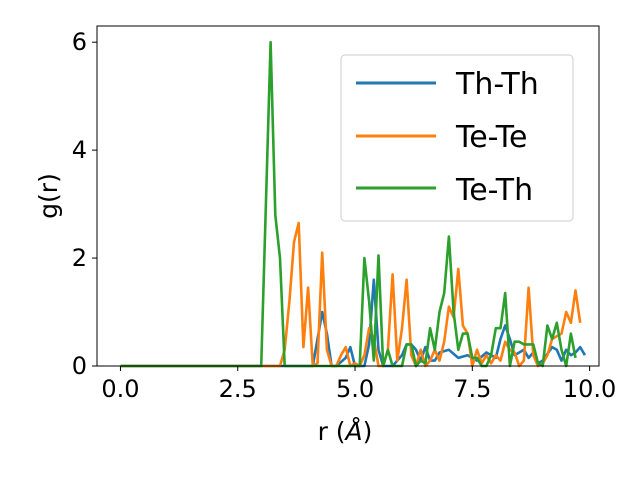 The width and height of the screenshot is (640, 480). I want to click on y-tick-label: 4, so click(79, 150).